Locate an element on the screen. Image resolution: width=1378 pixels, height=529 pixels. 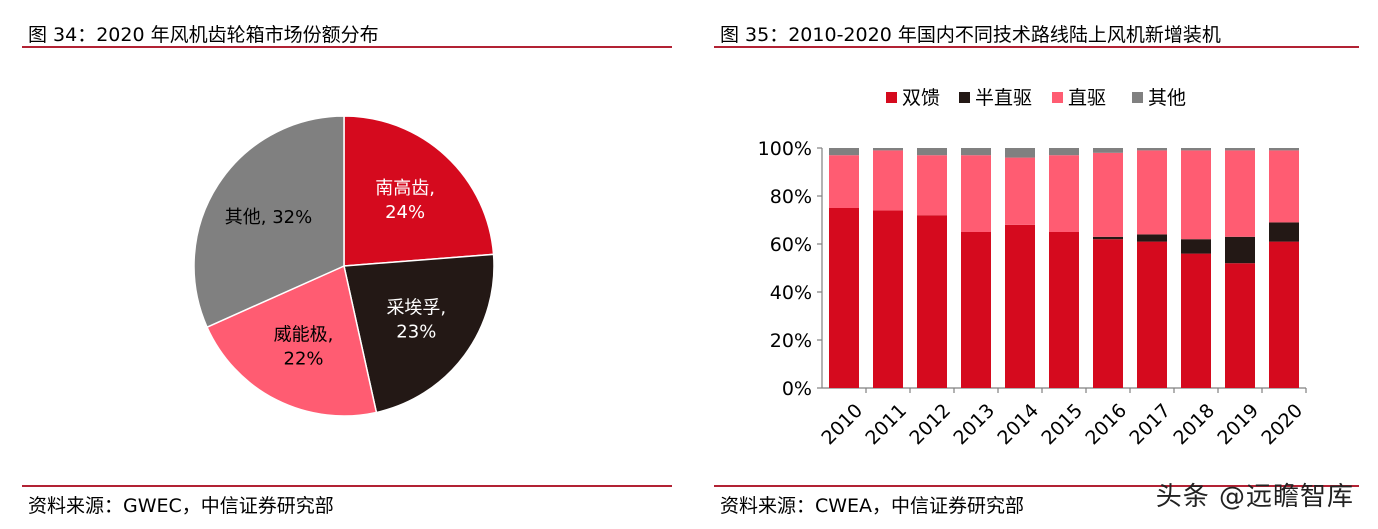
x-tick-label: 2020 is located at coordinates (1282, 425).